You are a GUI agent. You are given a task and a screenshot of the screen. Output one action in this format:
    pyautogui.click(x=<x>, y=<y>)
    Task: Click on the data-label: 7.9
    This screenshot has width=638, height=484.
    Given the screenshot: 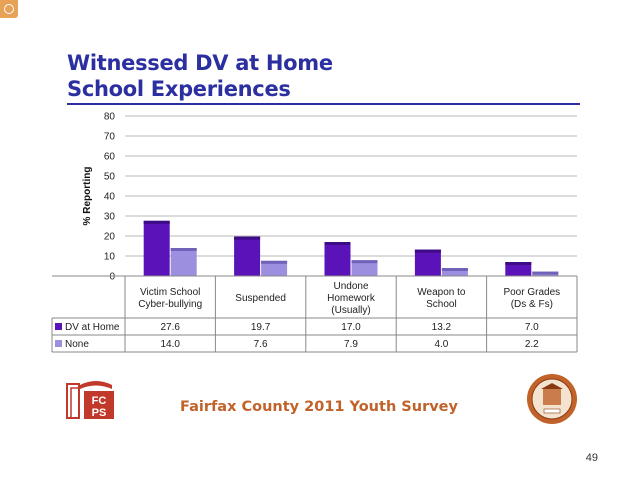 What is the action you would take?
    pyautogui.click(x=351, y=344)
    